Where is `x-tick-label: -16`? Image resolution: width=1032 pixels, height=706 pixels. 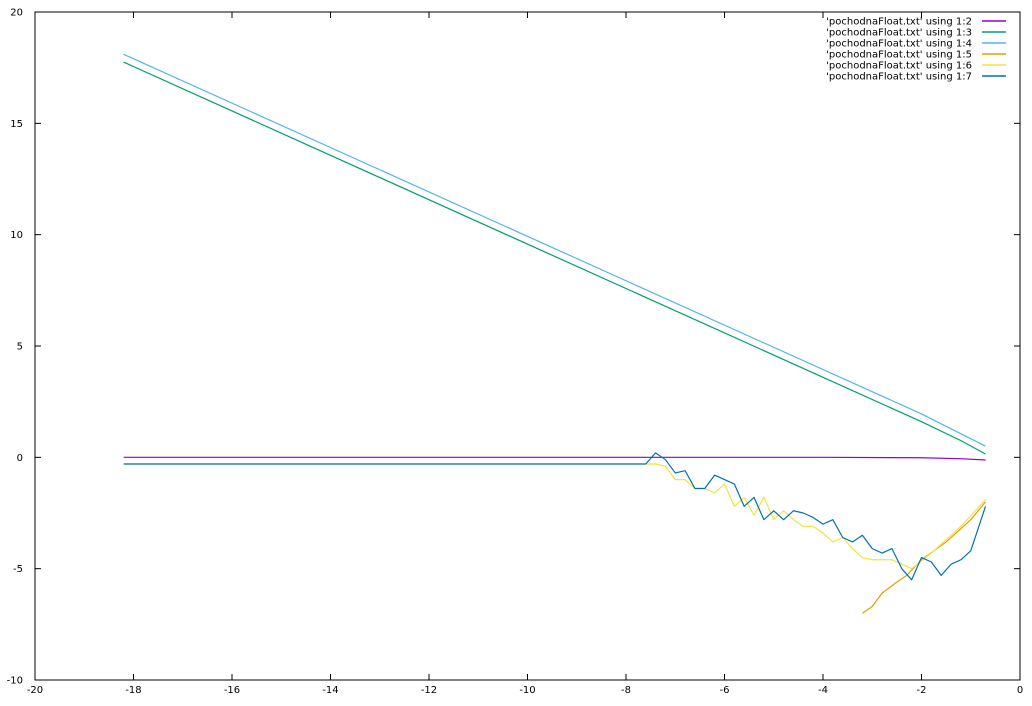
x-tick-label: -16 is located at coordinates (232, 690).